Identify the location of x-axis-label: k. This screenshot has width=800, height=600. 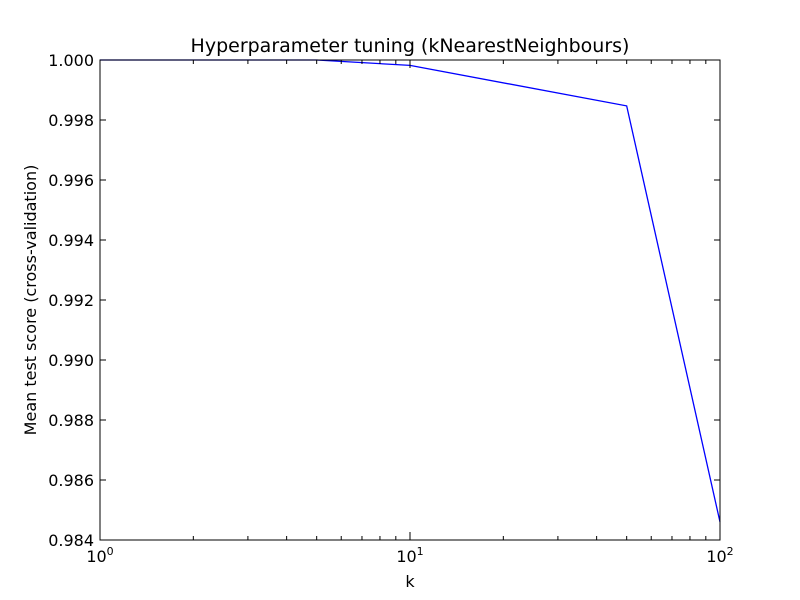
(410, 581).